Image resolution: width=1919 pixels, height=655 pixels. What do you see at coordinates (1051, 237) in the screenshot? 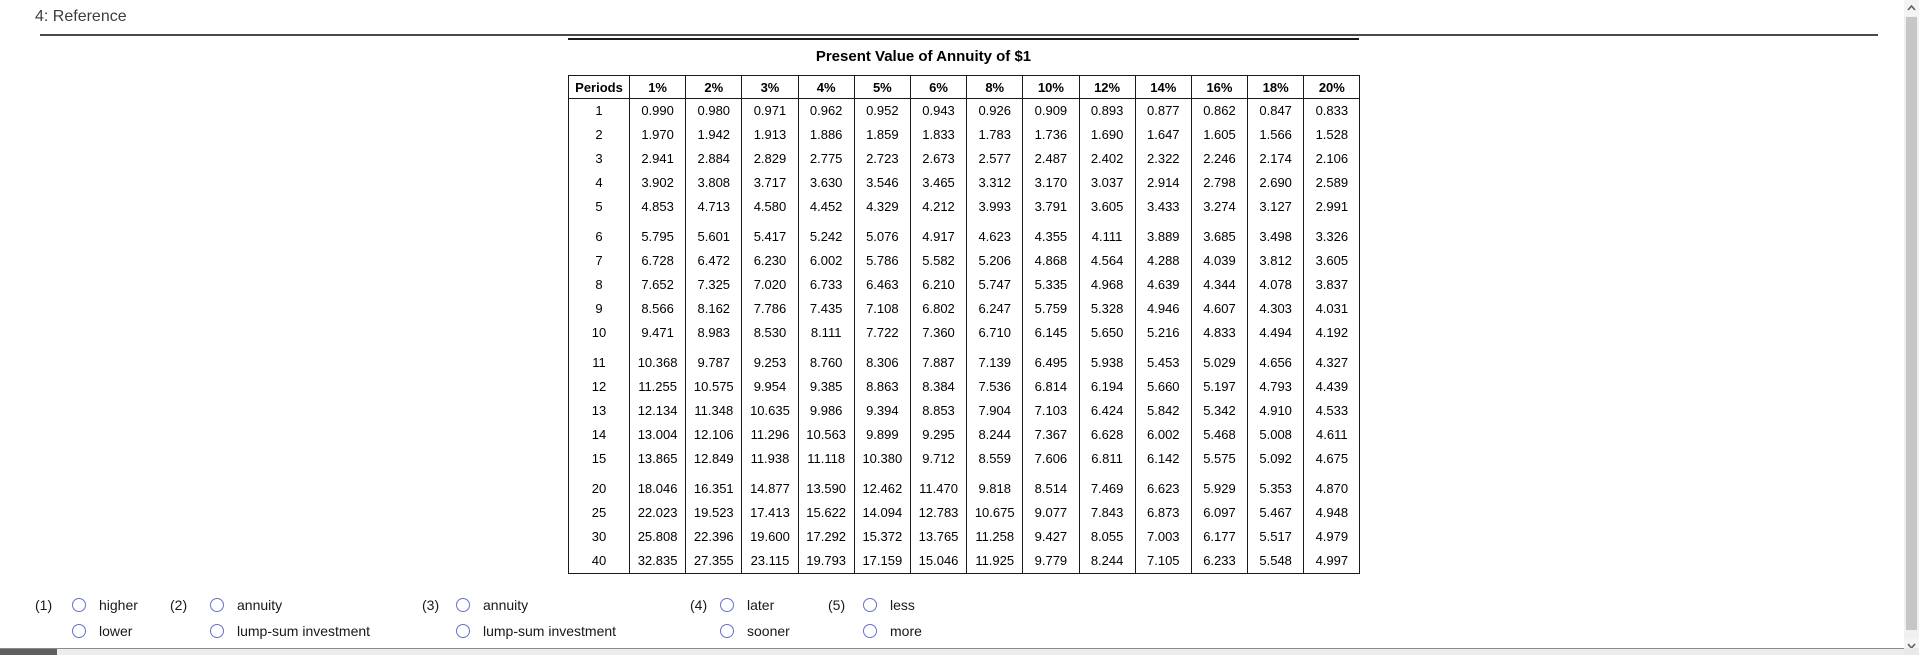
I see `value-cell: 4.355` at bounding box center [1051, 237].